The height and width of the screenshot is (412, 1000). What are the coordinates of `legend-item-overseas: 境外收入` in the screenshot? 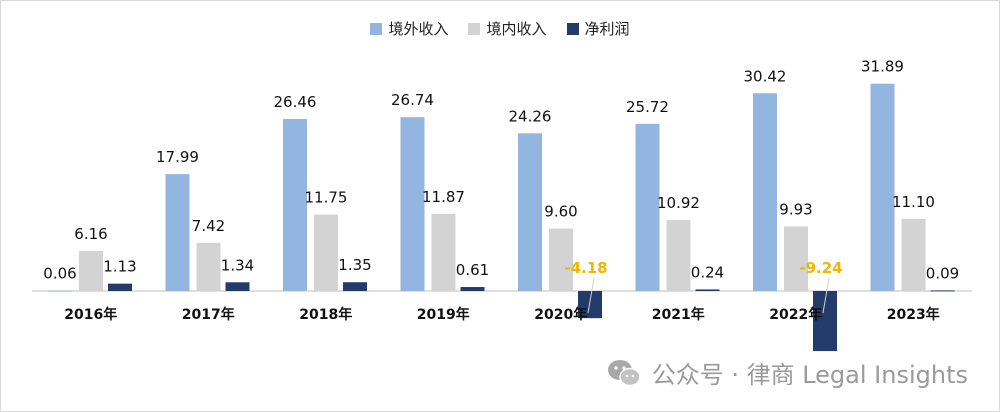 It's located at (409, 28).